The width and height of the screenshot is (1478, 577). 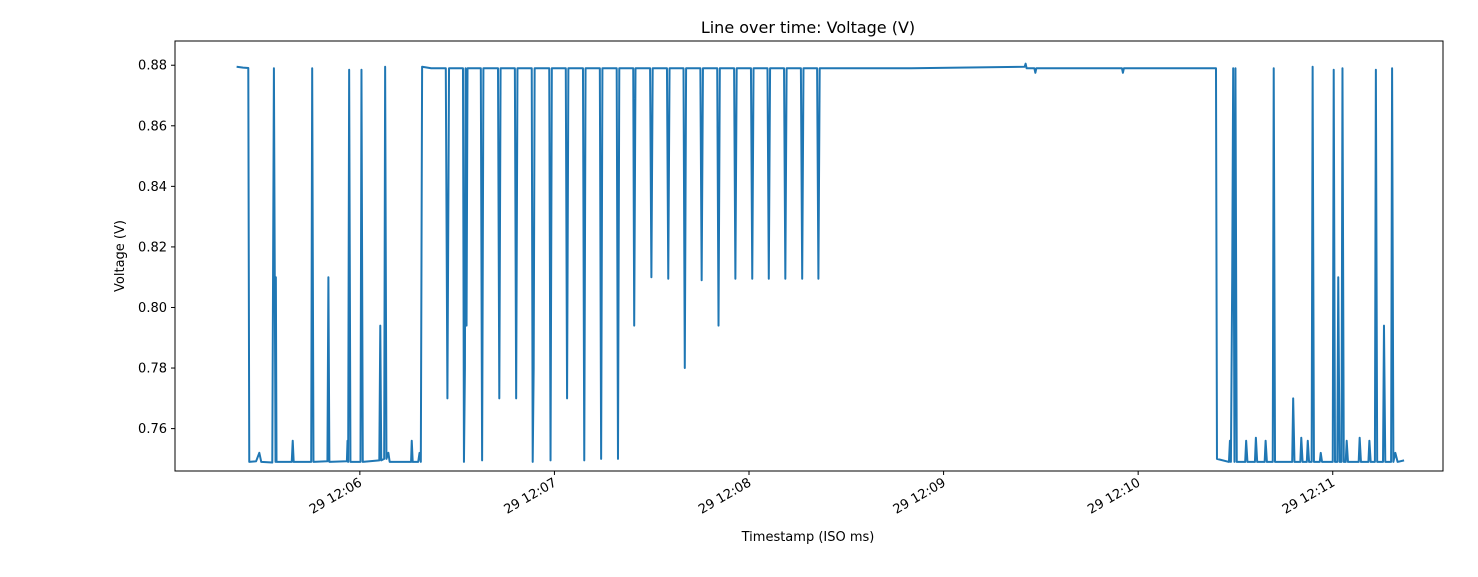 What do you see at coordinates (1114, 496) in the screenshot?
I see `x-tick-label: 29 12:10` at bounding box center [1114, 496].